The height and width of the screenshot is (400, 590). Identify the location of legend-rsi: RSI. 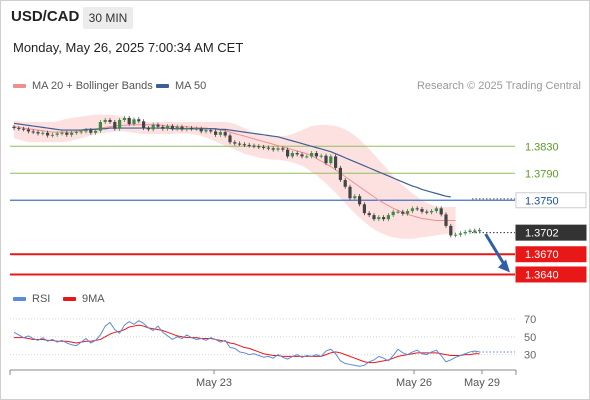
(31, 299).